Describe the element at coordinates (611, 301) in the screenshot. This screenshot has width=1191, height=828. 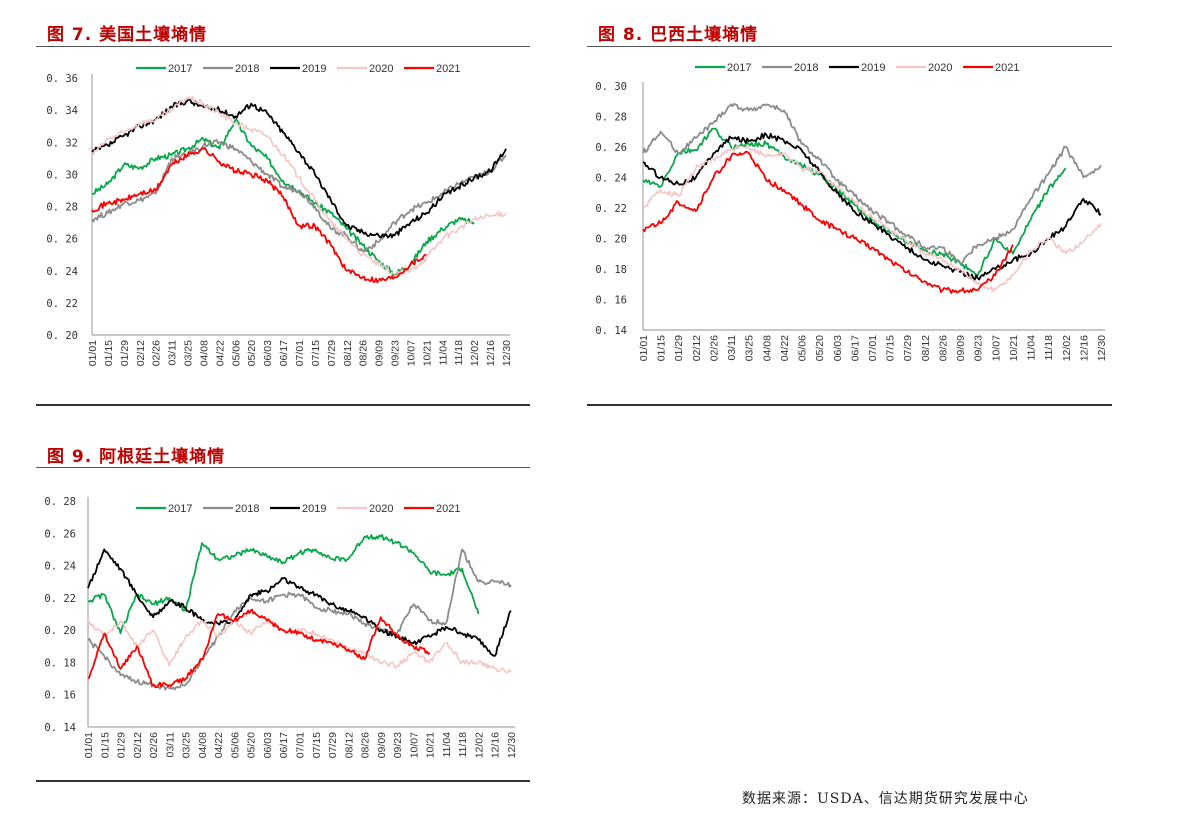
I see `y-tick-label: 0. 16` at that location.